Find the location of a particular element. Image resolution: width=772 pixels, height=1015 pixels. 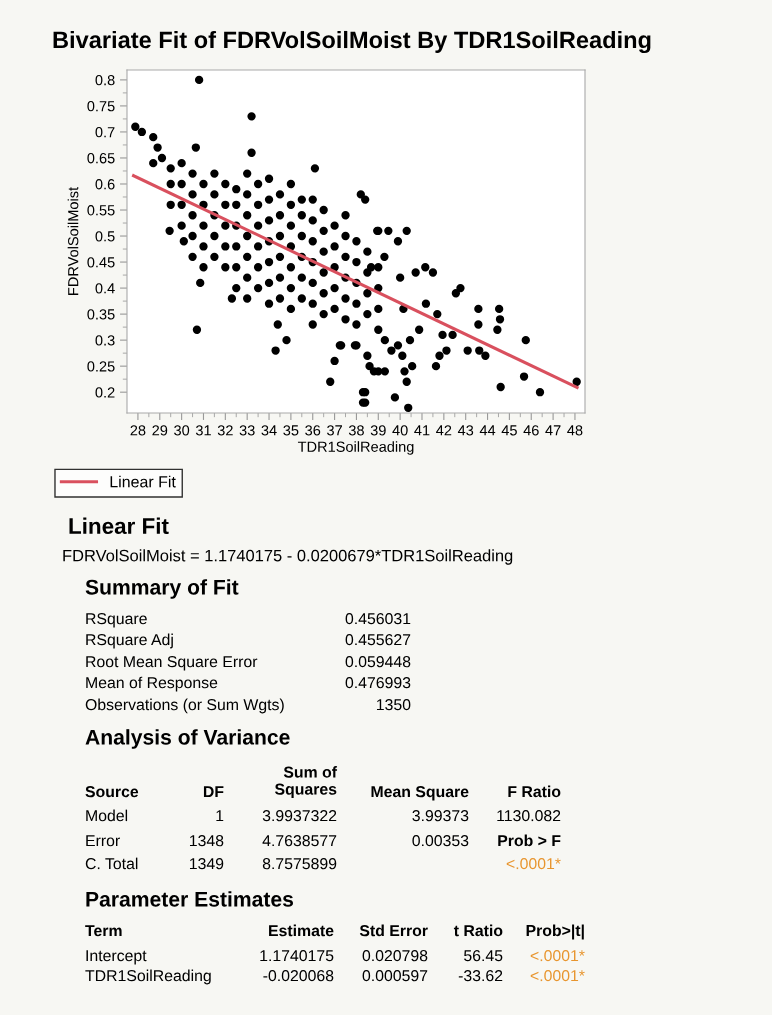

x-tick-label: 39 is located at coordinates (378, 430).